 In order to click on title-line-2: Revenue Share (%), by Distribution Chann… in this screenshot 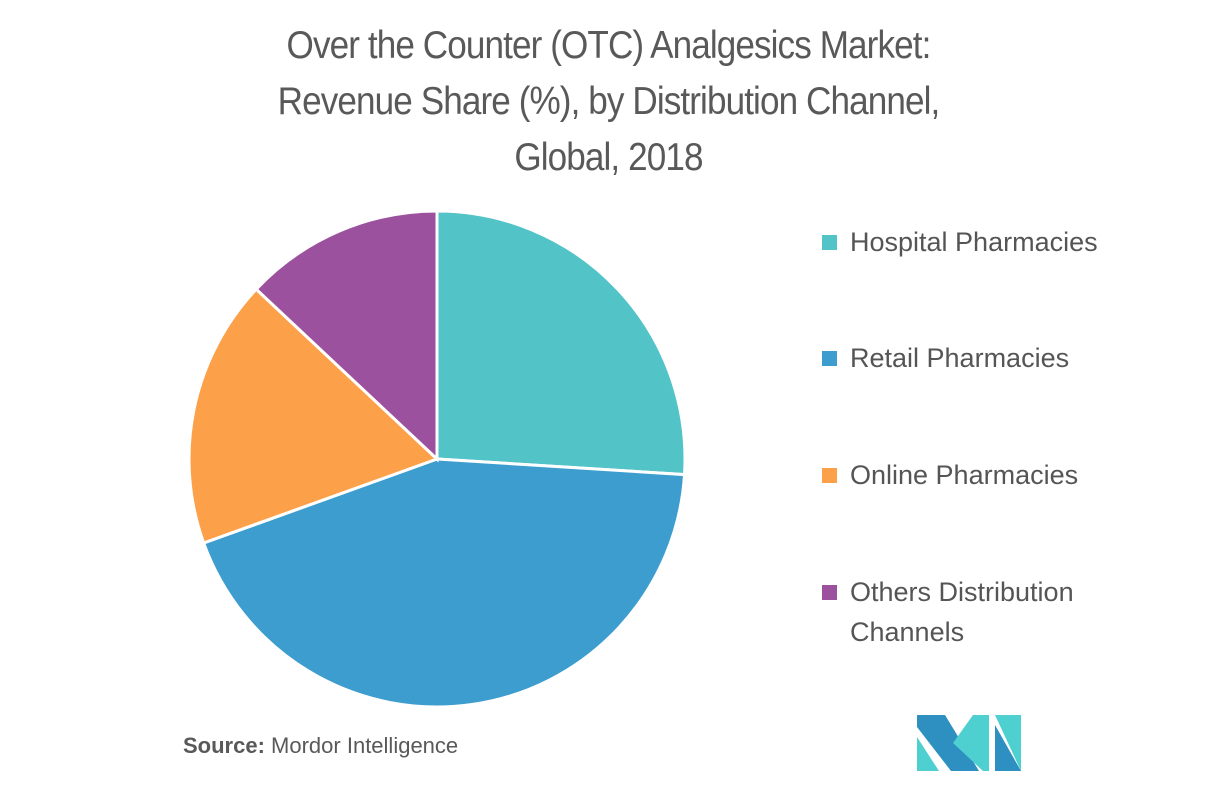, I will do `click(609, 101)`.